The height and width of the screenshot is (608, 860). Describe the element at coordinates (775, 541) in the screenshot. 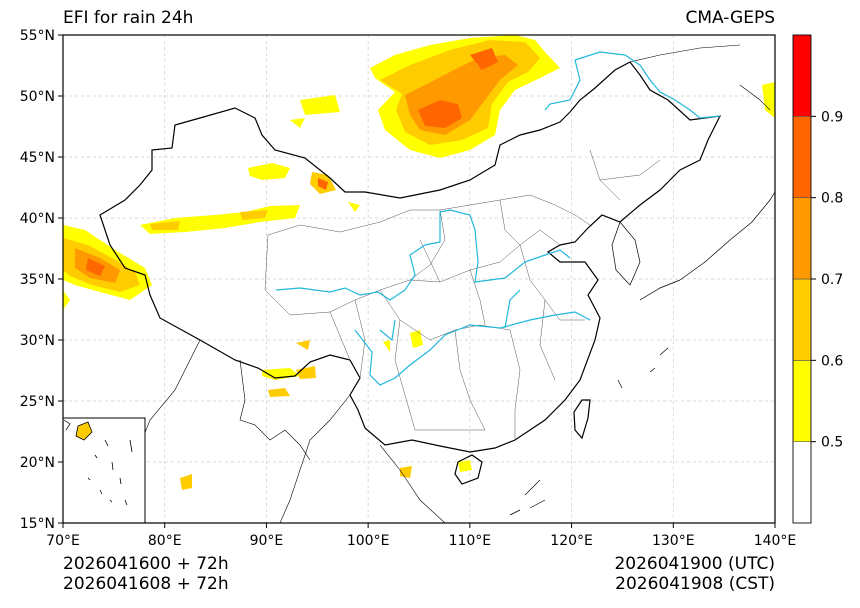

I see `lon-tick-label: 140°E` at that location.